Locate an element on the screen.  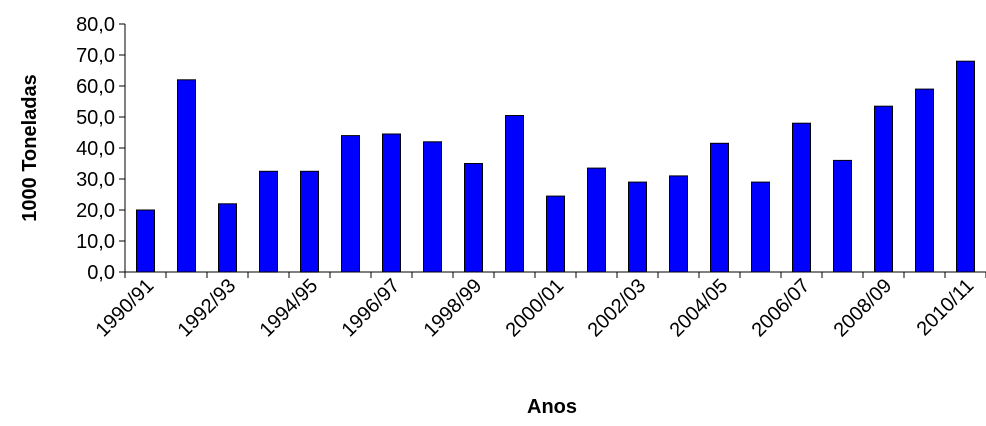
x-tick-label: 1990/91 is located at coordinates (125, 308).